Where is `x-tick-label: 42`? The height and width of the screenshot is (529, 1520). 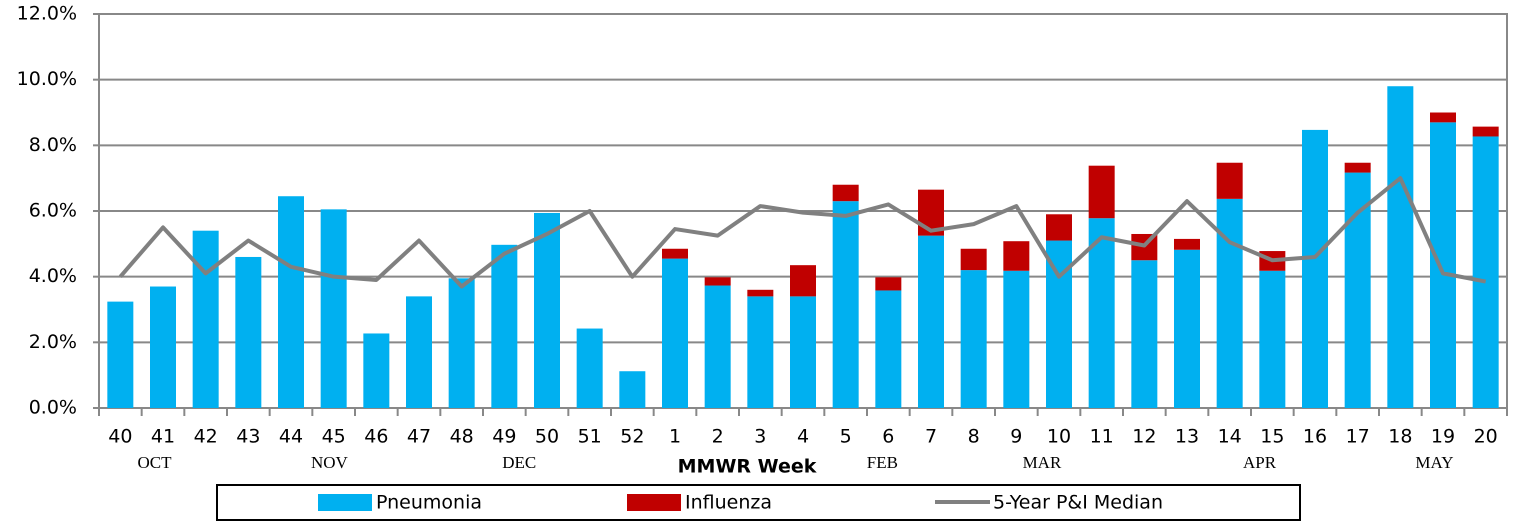
x-tick-label: 42 is located at coordinates (206, 437).